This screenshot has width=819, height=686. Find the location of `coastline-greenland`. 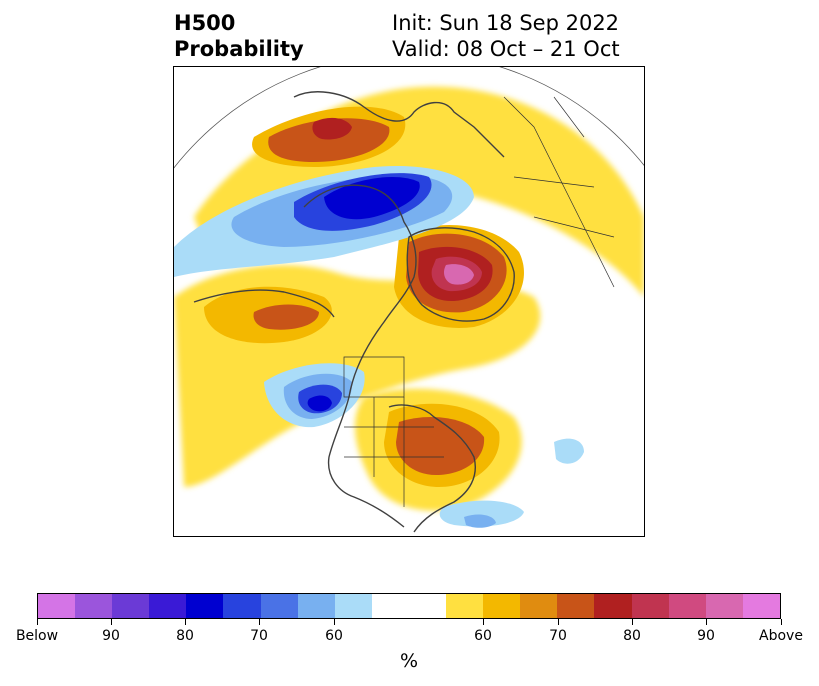

coastline-greenland is located at coordinates (460, 274).